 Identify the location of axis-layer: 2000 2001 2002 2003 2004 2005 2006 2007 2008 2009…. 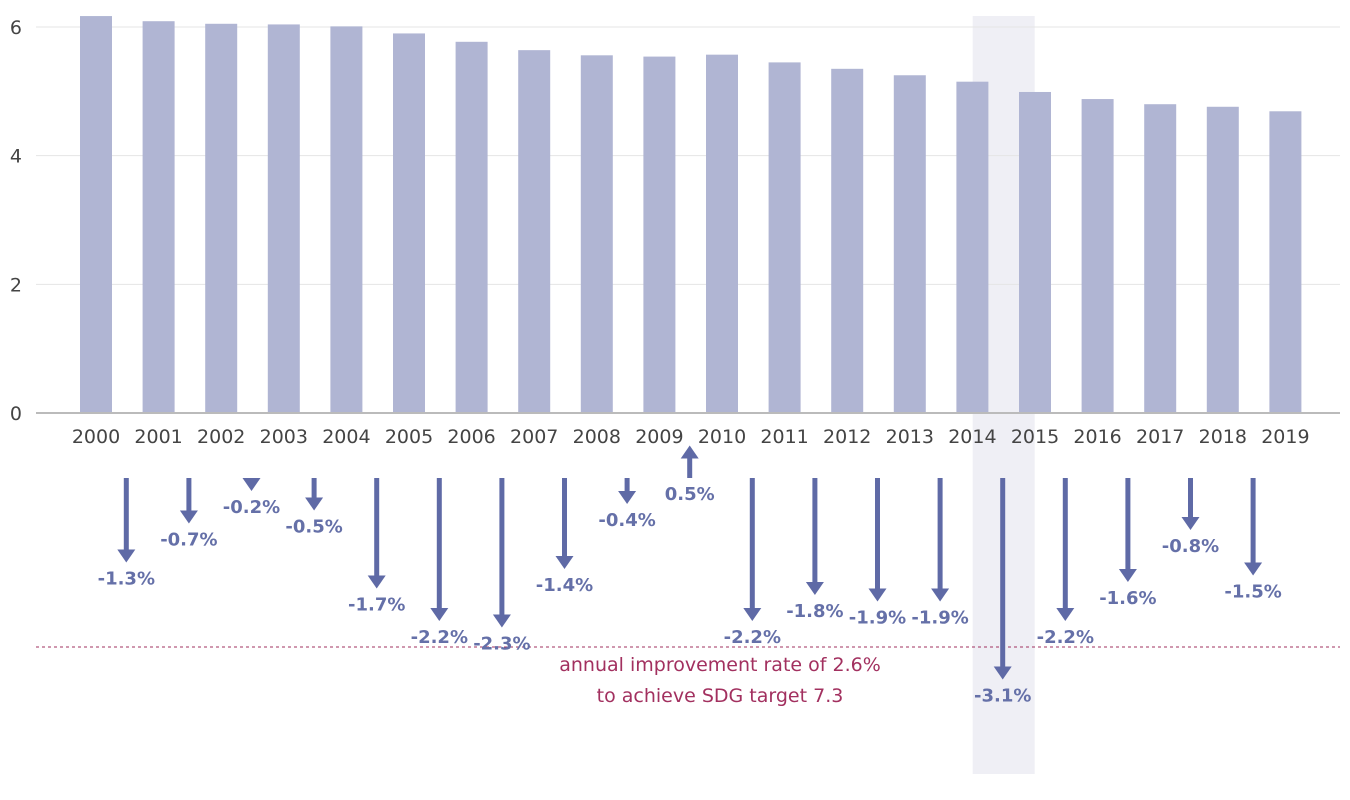
(688, 430).